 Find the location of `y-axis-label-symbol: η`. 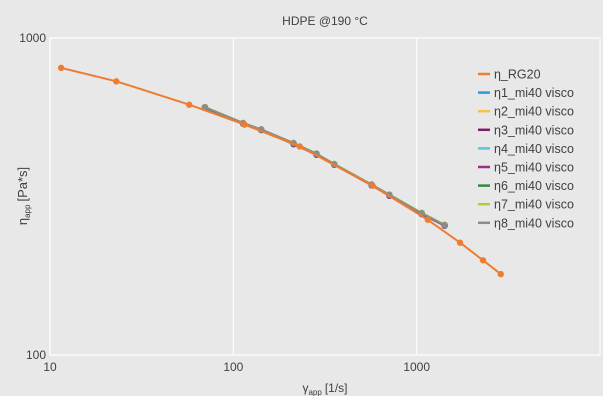

y-axis-label-symbol: η is located at coordinates (22, 221).